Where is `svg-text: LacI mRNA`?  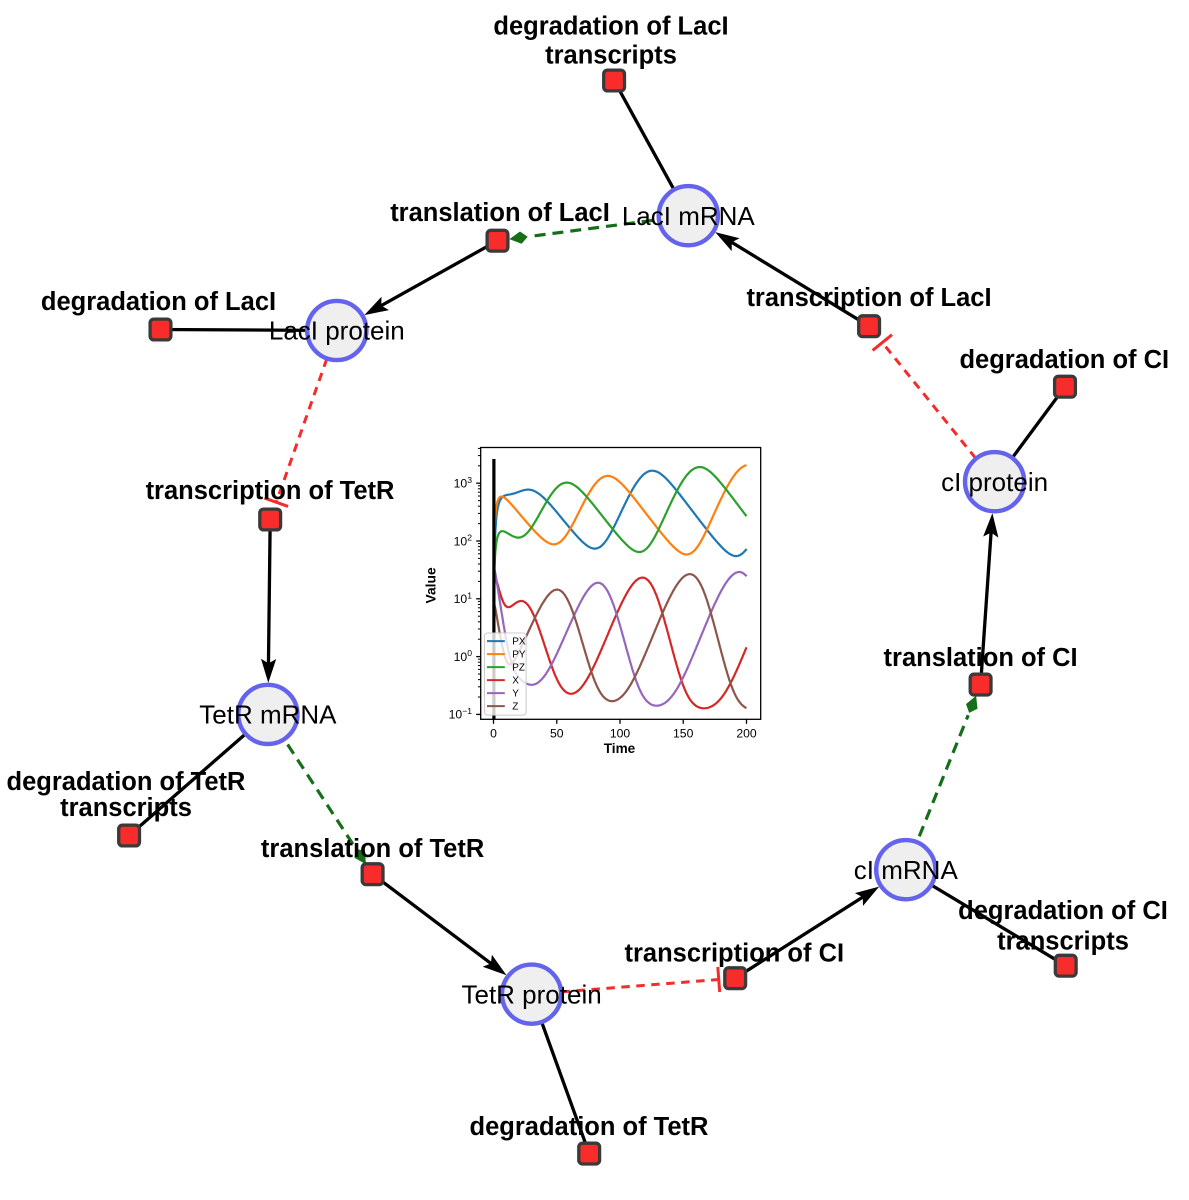 svg-text: LacI mRNA is located at coordinates (689, 216).